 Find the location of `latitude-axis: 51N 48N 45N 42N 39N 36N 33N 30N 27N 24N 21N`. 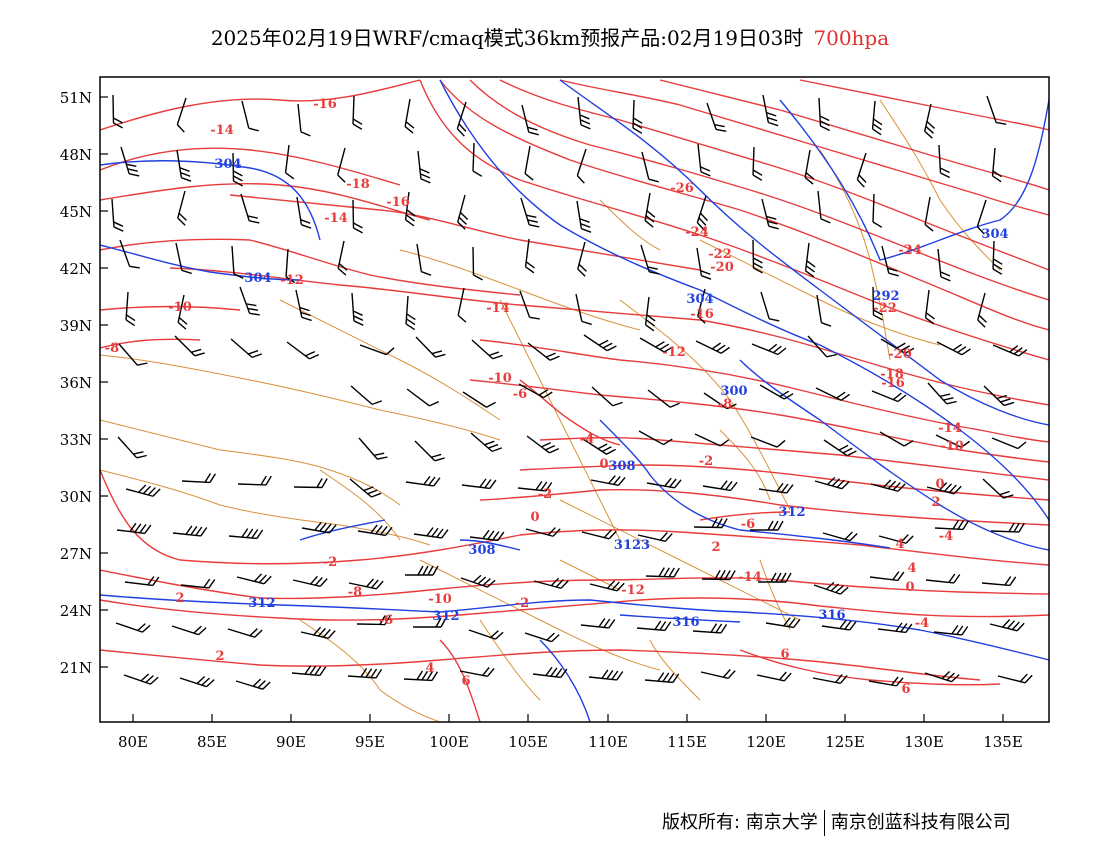

latitude-axis: 51N 48N 45N 42N 39N 36N 33N 30N 27N 24N 21N is located at coordinates (84, 383).